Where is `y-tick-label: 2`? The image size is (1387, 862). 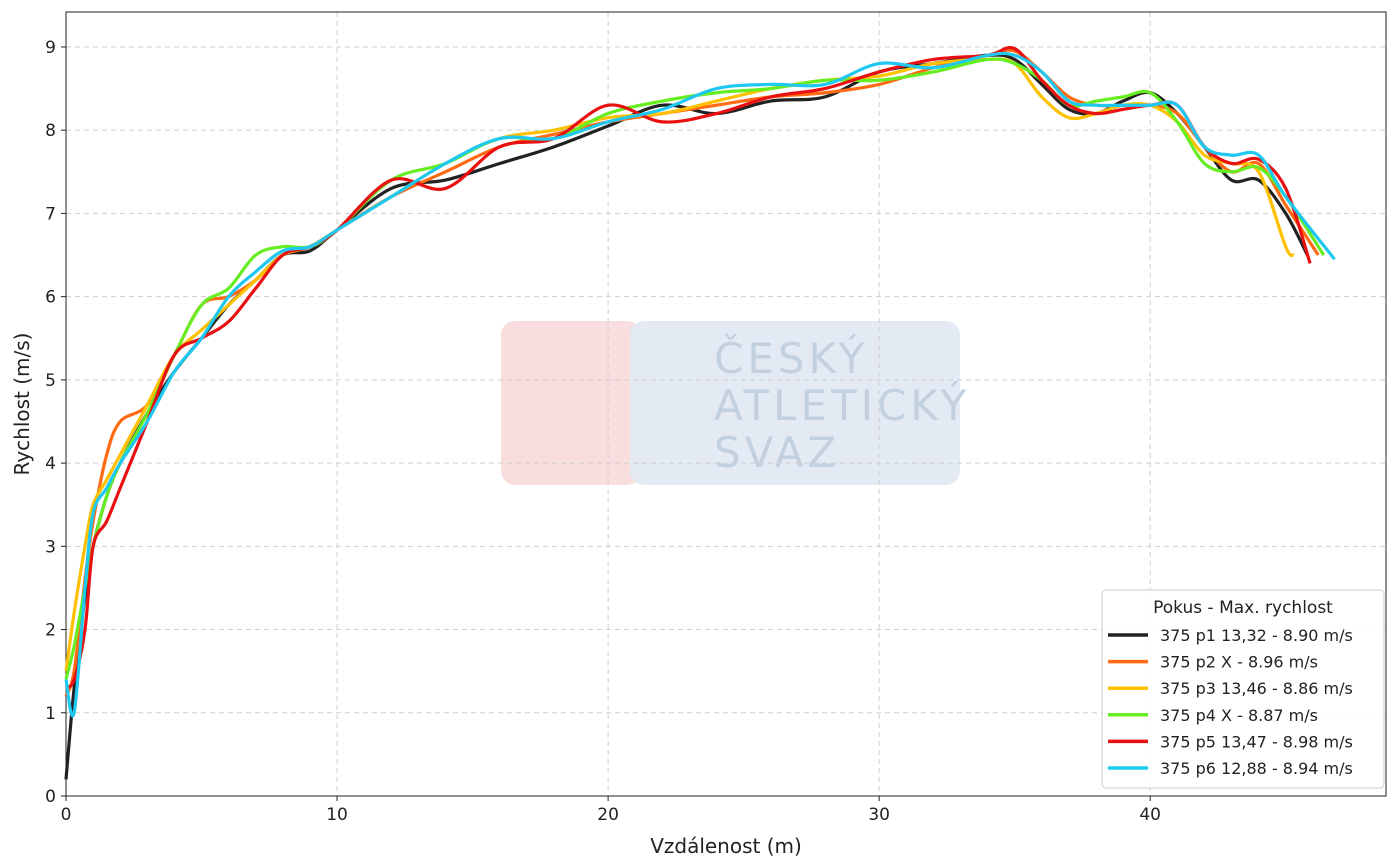
y-tick-label: 2 is located at coordinates (50, 631).